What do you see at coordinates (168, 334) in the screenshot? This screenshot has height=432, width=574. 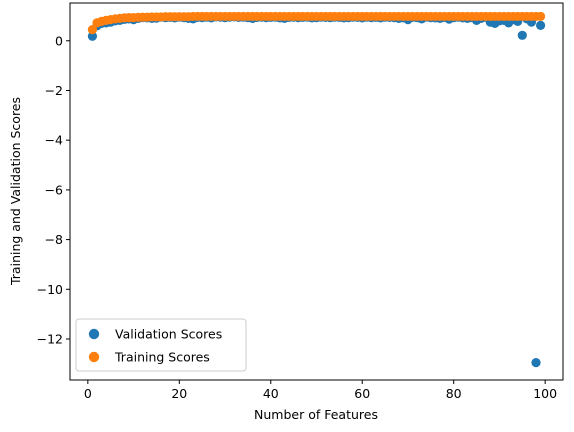 I see `legend-label-validation: Validation Scores` at bounding box center [168, 334].